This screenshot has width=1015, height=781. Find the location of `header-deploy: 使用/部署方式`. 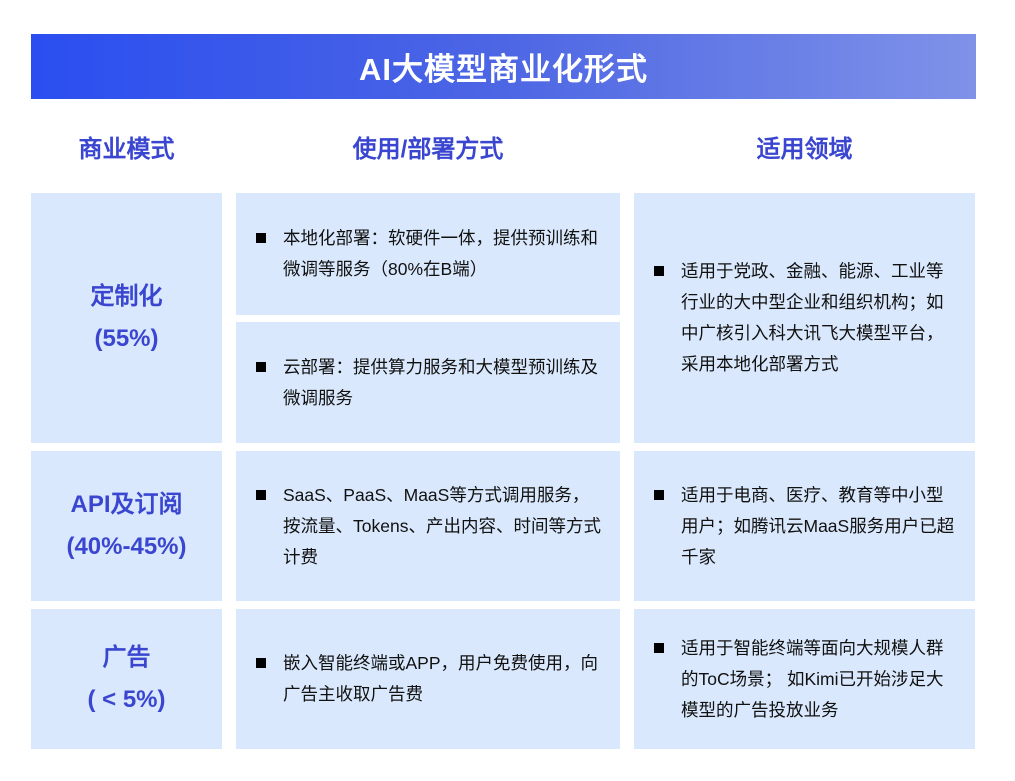

header-deploy: 使用/部署方式 is located at coordinates (428, 149).